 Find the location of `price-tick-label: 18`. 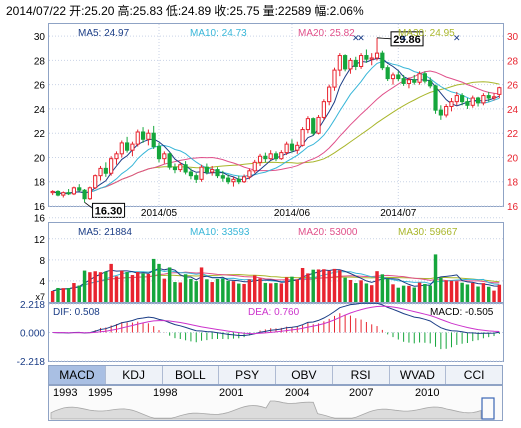

price-tick-label: 18 is located at coordinates (513, 183).